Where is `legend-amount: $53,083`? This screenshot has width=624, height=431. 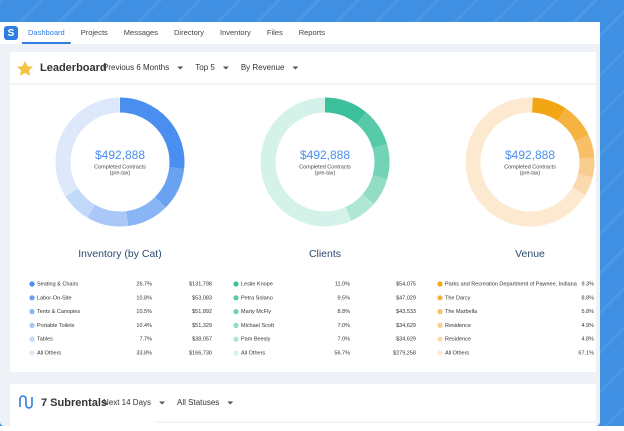
legend-amount: $53,083 is located at coordinates (202, 298).